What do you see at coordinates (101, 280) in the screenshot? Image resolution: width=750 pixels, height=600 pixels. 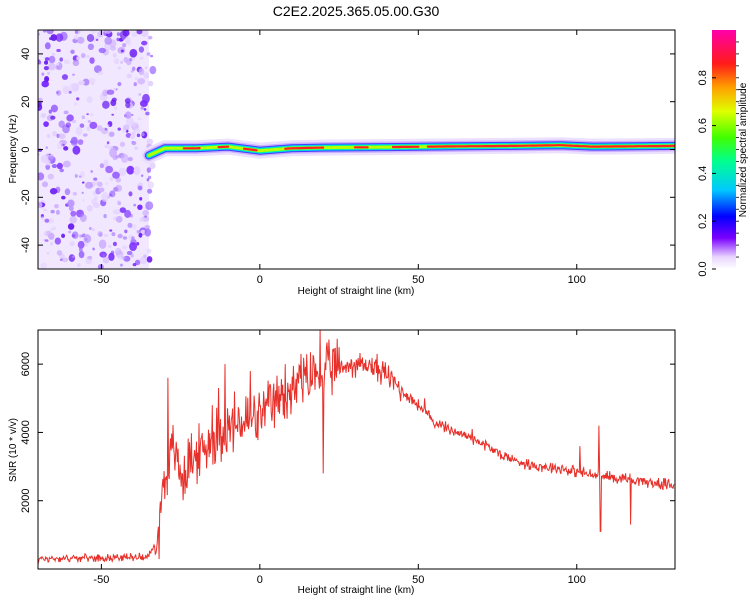 I see `spectrogram-x-tick-label: -50` at bounding box center [101, 280].